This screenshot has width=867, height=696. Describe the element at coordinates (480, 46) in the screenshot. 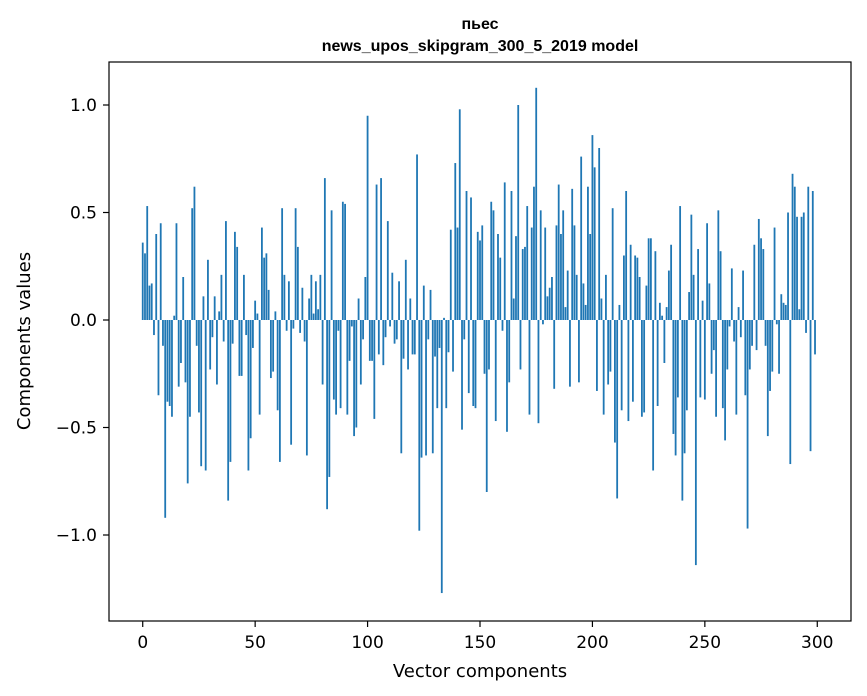

I see `chart-subtitle: news_upos_skipgram_300_5_2019 model` at that location.